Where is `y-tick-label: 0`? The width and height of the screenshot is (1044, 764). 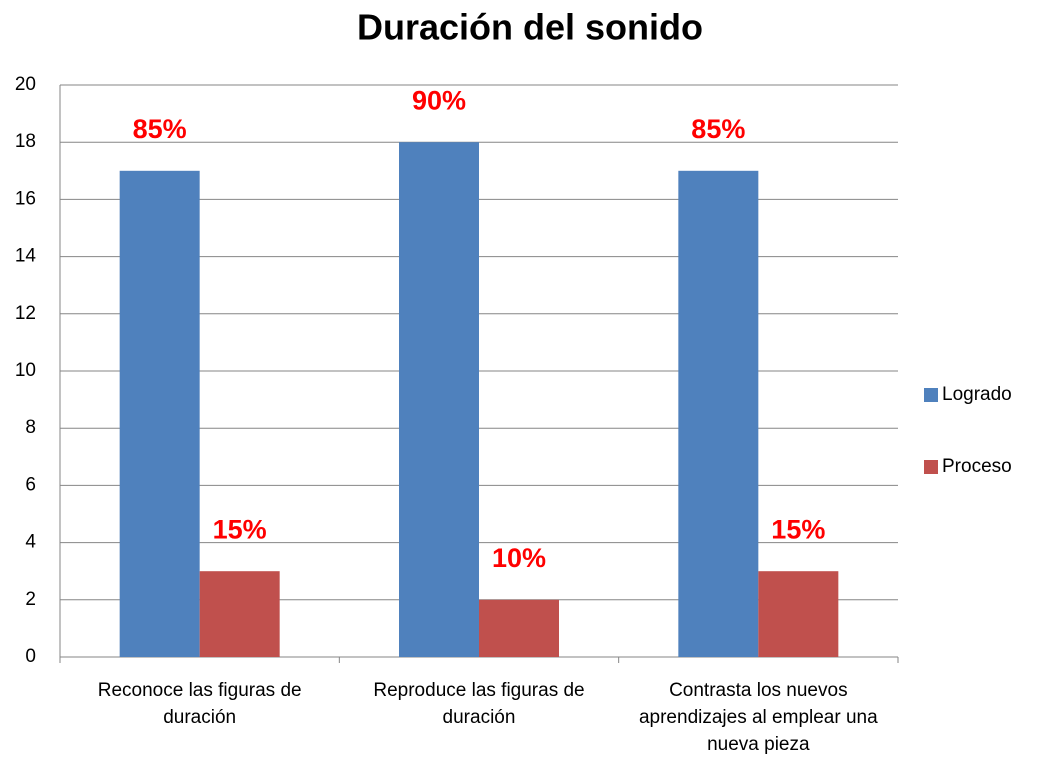 y-tick-label: 0 is located at coordinates (30, 656).